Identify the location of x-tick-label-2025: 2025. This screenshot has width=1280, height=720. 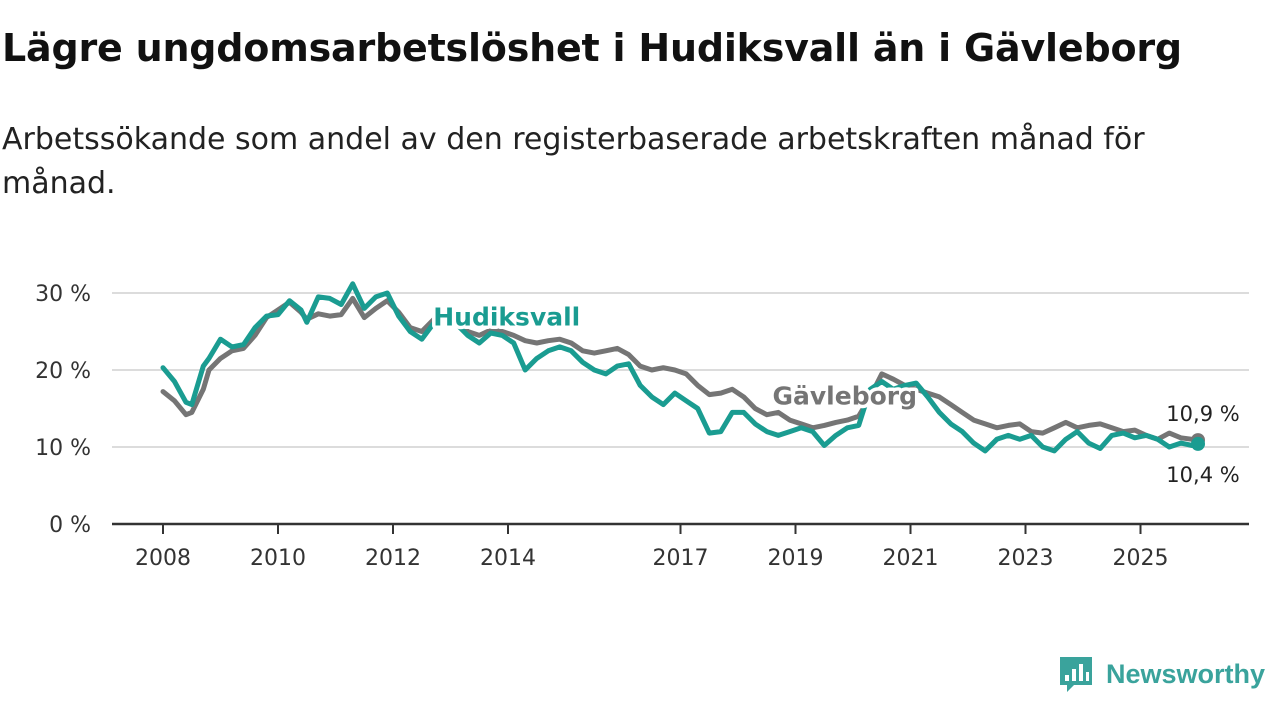
(1141, 558).